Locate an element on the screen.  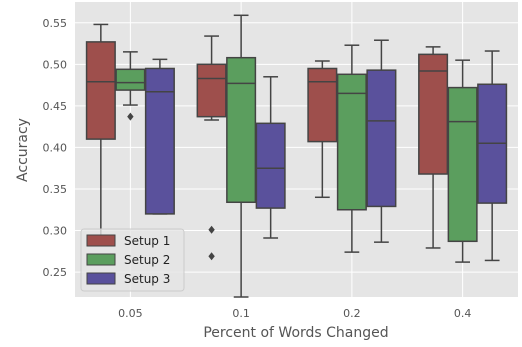
y-tick-label: 0.45 is located at coordinates (55, 106).